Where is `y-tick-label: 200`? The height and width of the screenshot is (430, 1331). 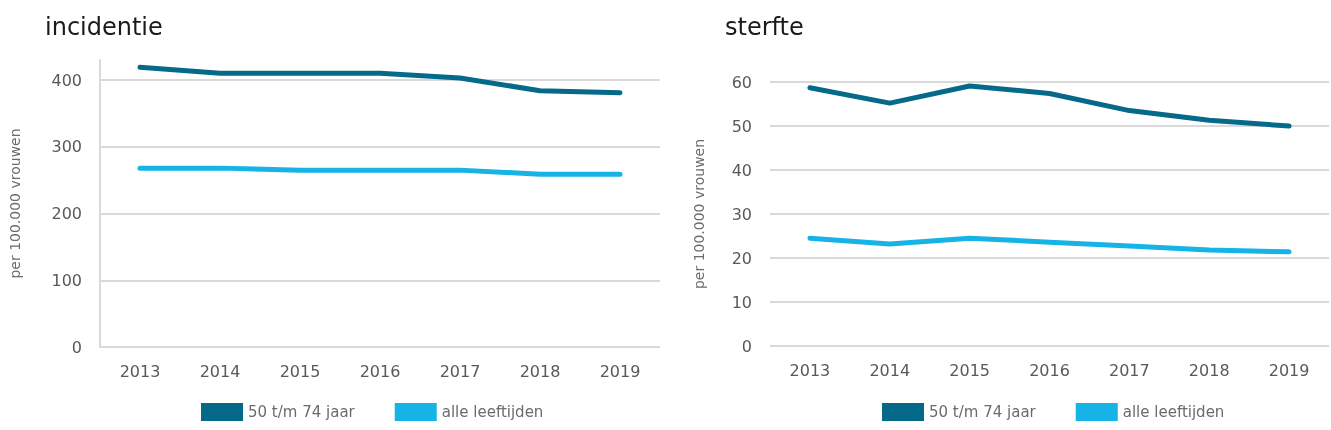
y-tick-label: 200 is located at coordinates (66, 214).